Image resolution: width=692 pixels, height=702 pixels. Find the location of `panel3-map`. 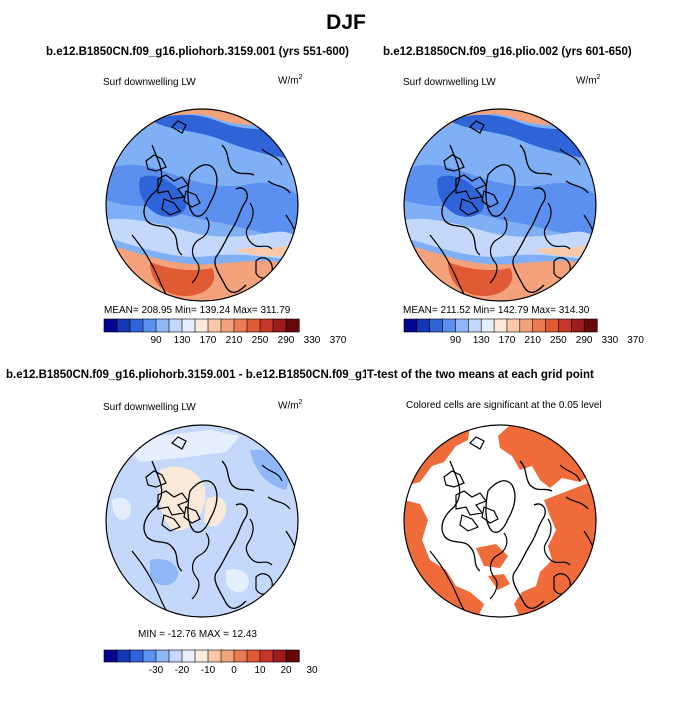

panel3-map is located at coordinates (202, 521).